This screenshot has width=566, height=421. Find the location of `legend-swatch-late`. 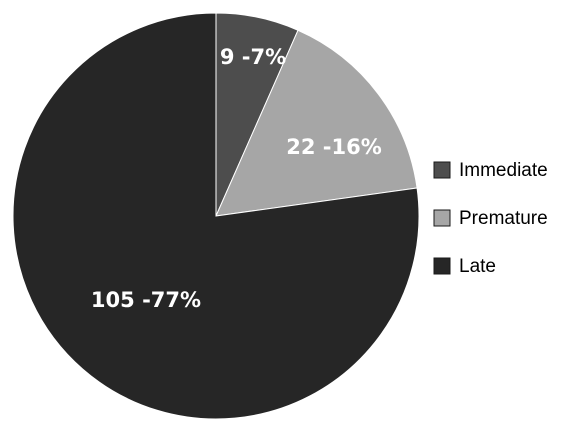

legend-swatch-late is located at coordinates (442, 266).